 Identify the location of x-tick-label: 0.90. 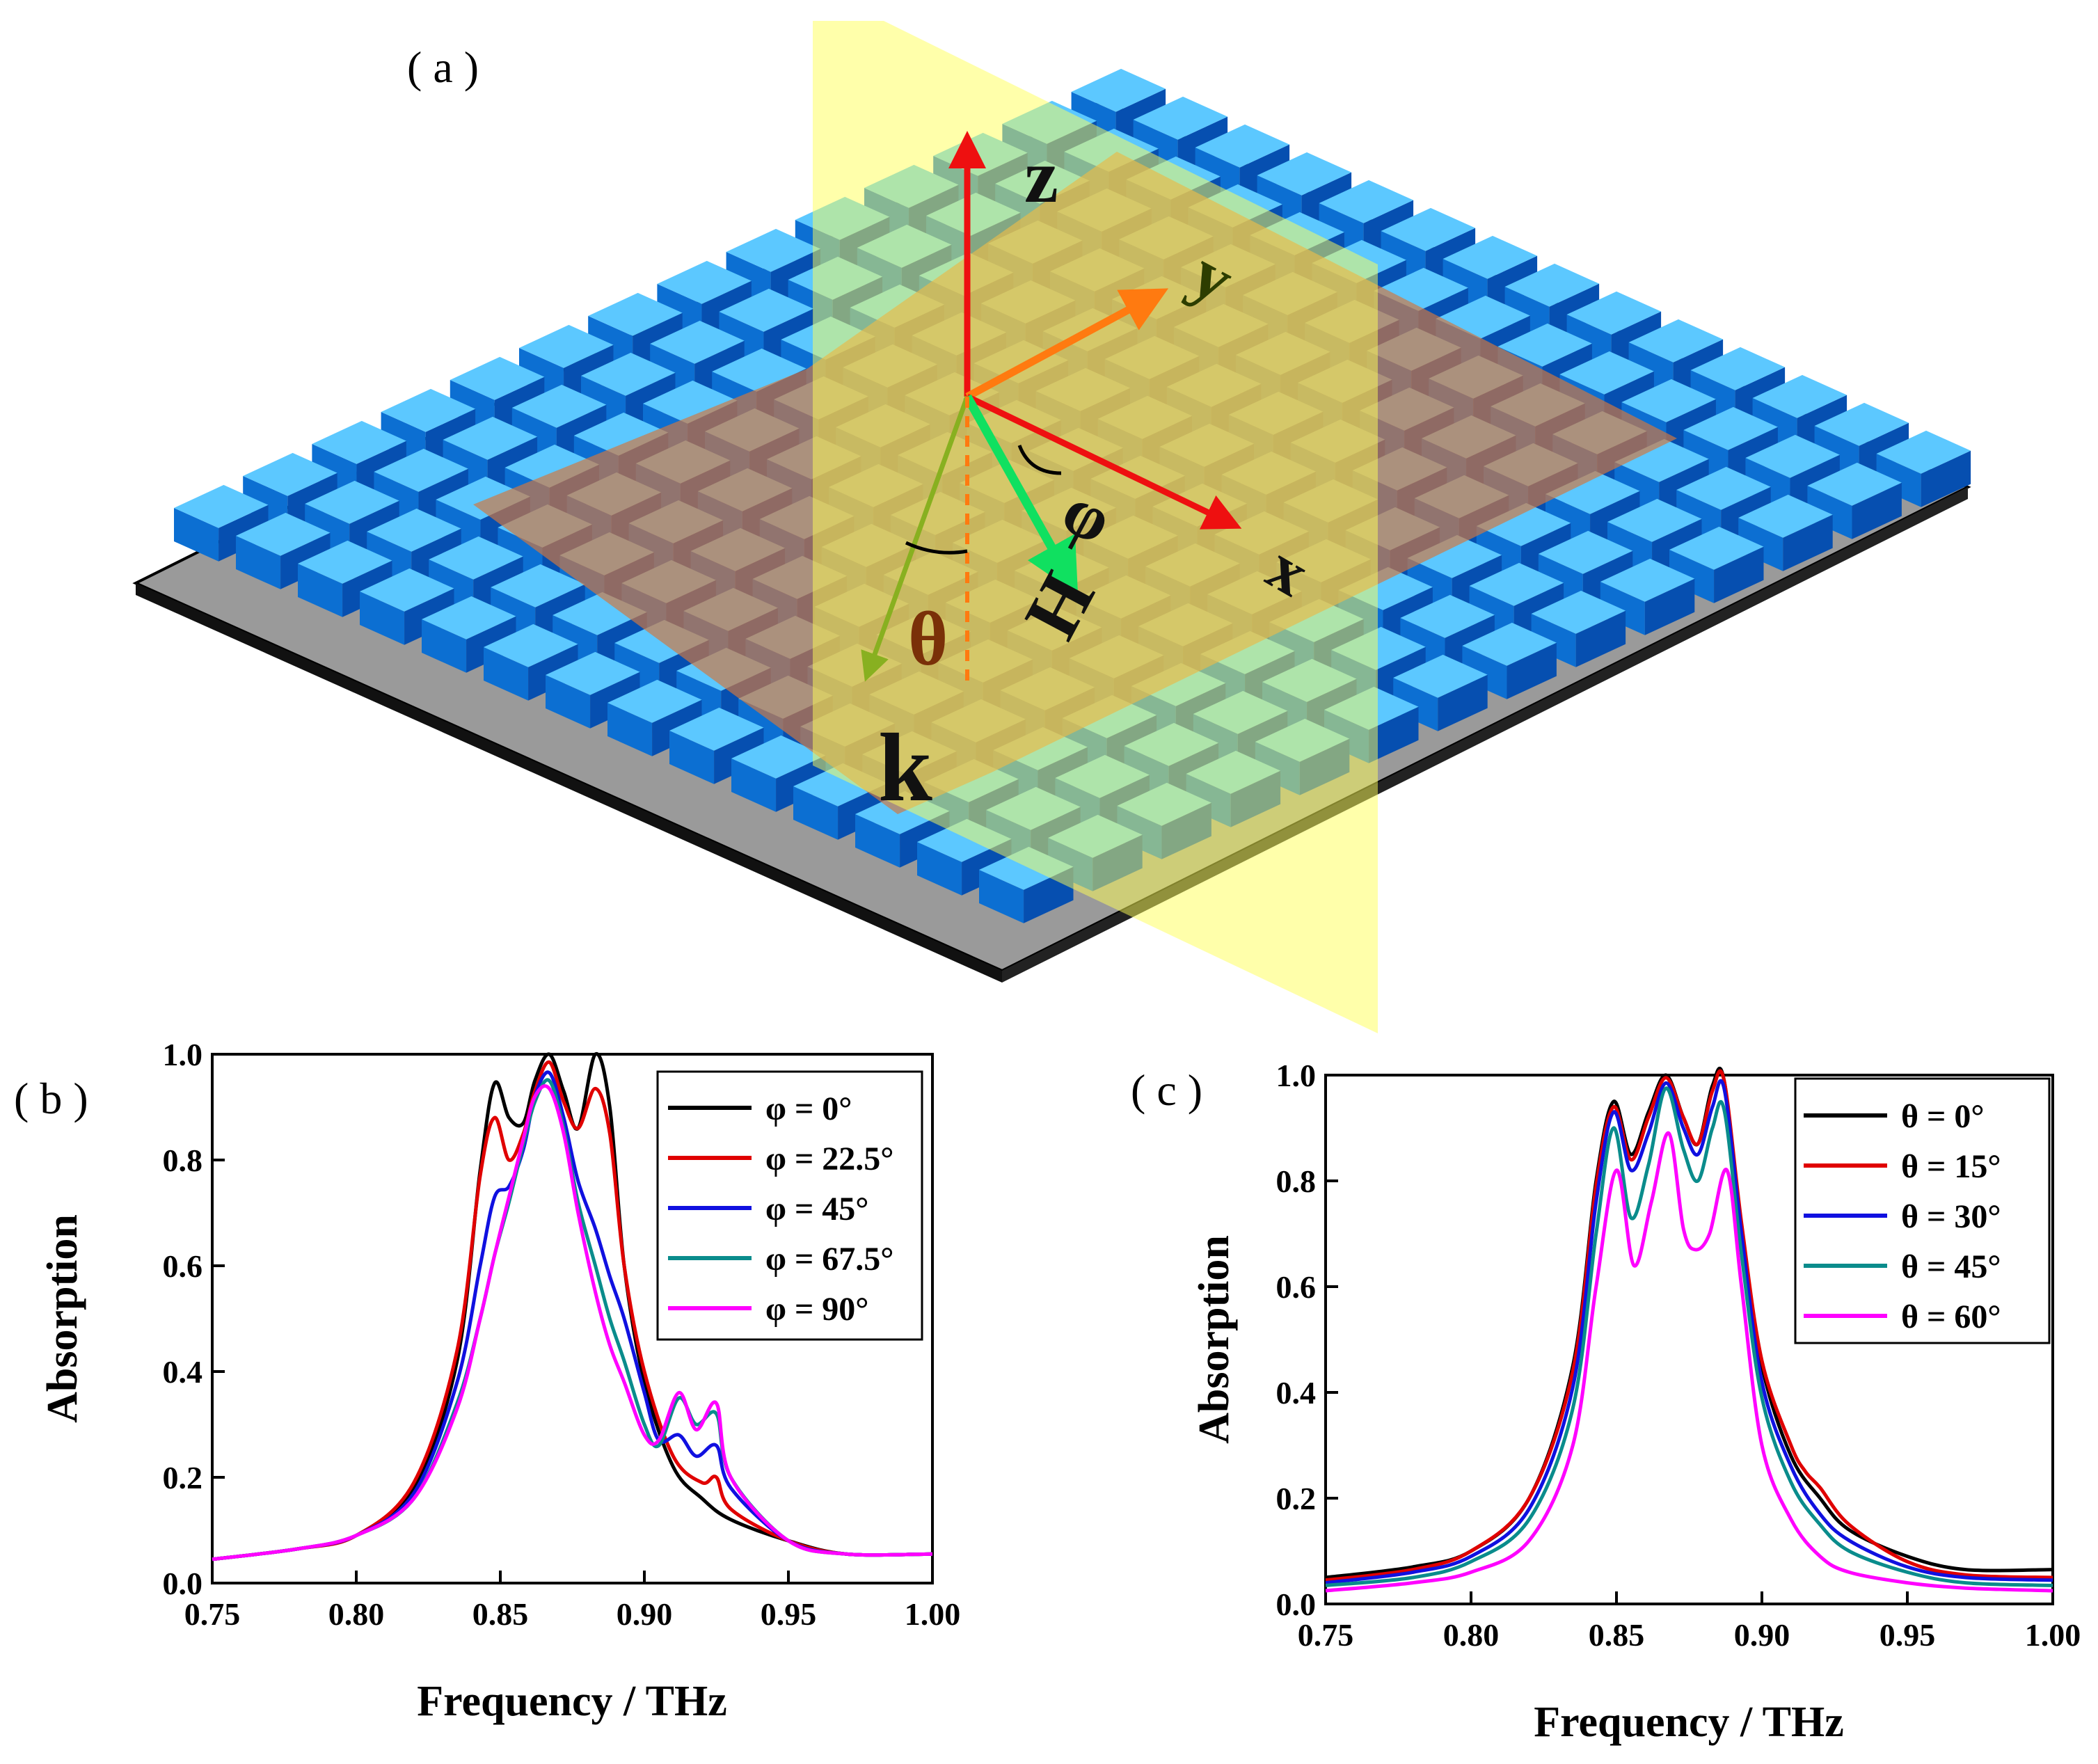
(645, 1614).